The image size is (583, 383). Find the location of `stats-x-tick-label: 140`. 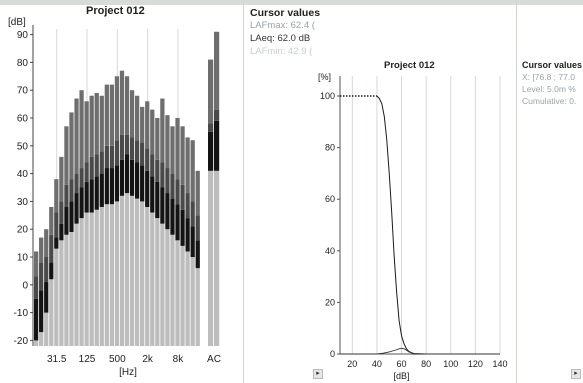

stats-x-tick-label: 140 is located at coordinates (499, 364).